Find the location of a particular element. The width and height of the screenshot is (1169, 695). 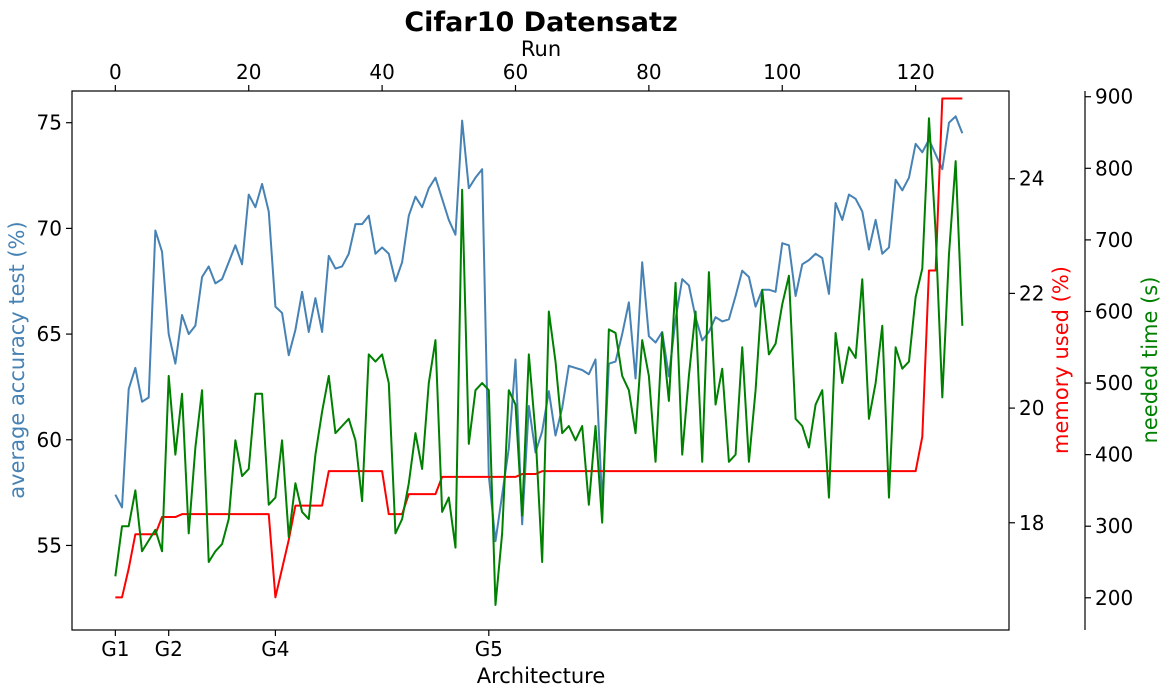

time-tick-label: 700 is located at coordinates (1114, 240).